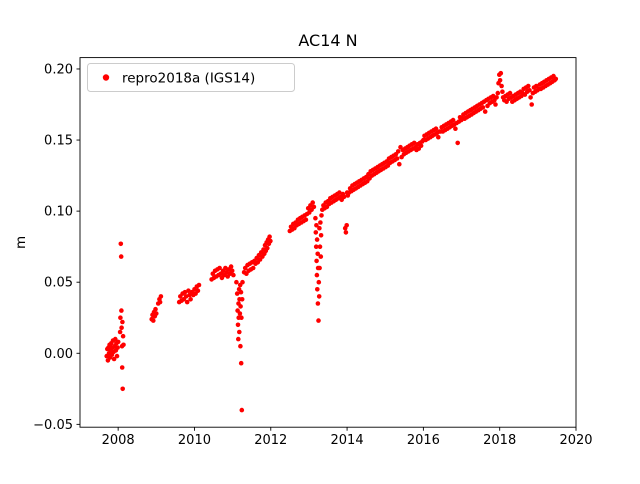 This screenshot has width=640, height=484. Describe the element at coordinates (270, 440) in the screenshot. I see `x-tick-label: 2012` at that location.